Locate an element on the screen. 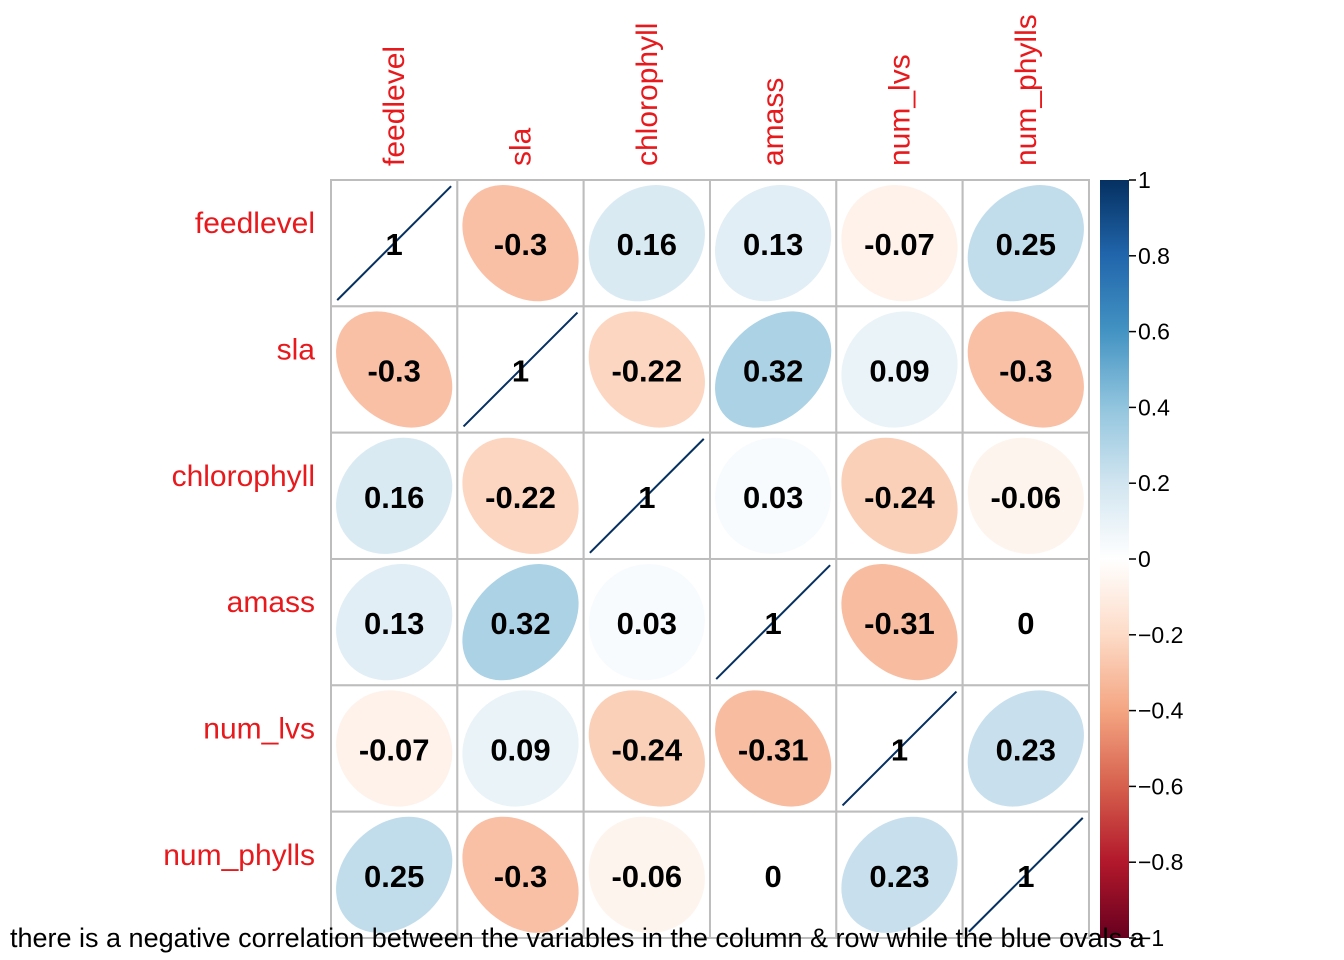  value-label-1-0: -0.3 is located at coordinates (393, 370).